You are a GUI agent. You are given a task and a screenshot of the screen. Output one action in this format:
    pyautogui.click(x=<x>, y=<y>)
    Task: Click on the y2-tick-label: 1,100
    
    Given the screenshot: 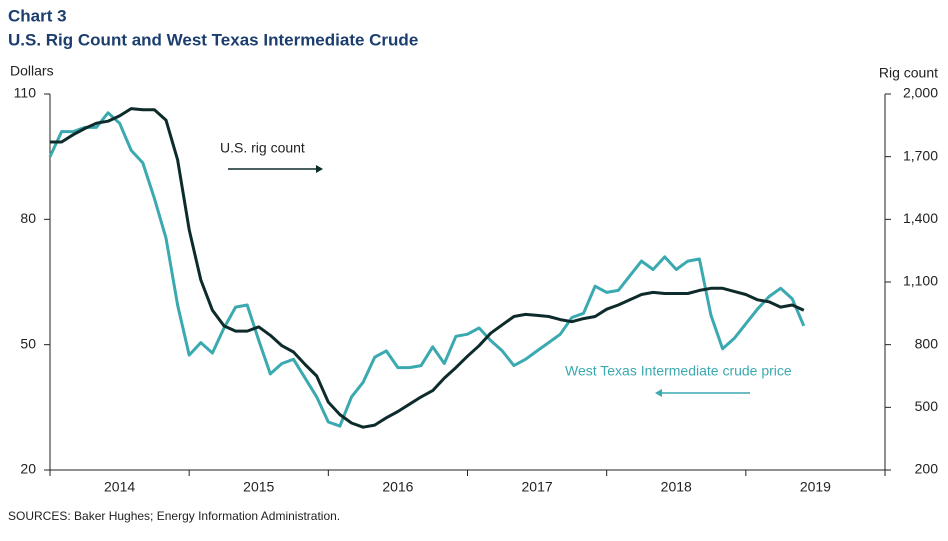 What is the action you would take?
    pyautogui.click(x=920, y=281)
    